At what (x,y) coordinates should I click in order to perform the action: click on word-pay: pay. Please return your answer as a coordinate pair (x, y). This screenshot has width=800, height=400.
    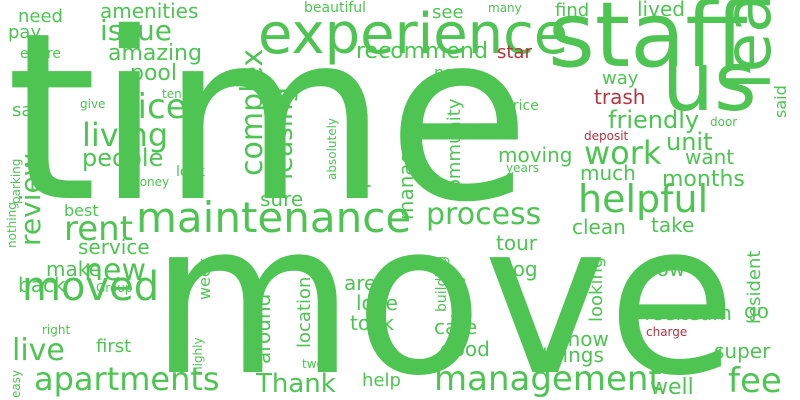
    Looking at the image, I should click on (24, 32).